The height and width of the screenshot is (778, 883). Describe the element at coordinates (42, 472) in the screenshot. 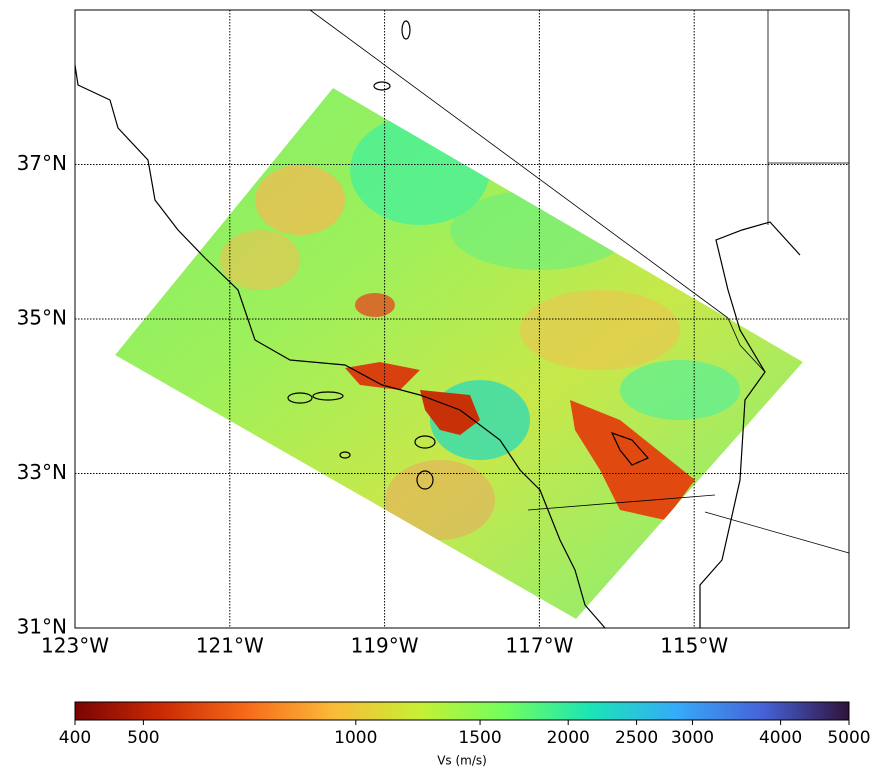

I see `y-tick-label: 33°N` at that location.